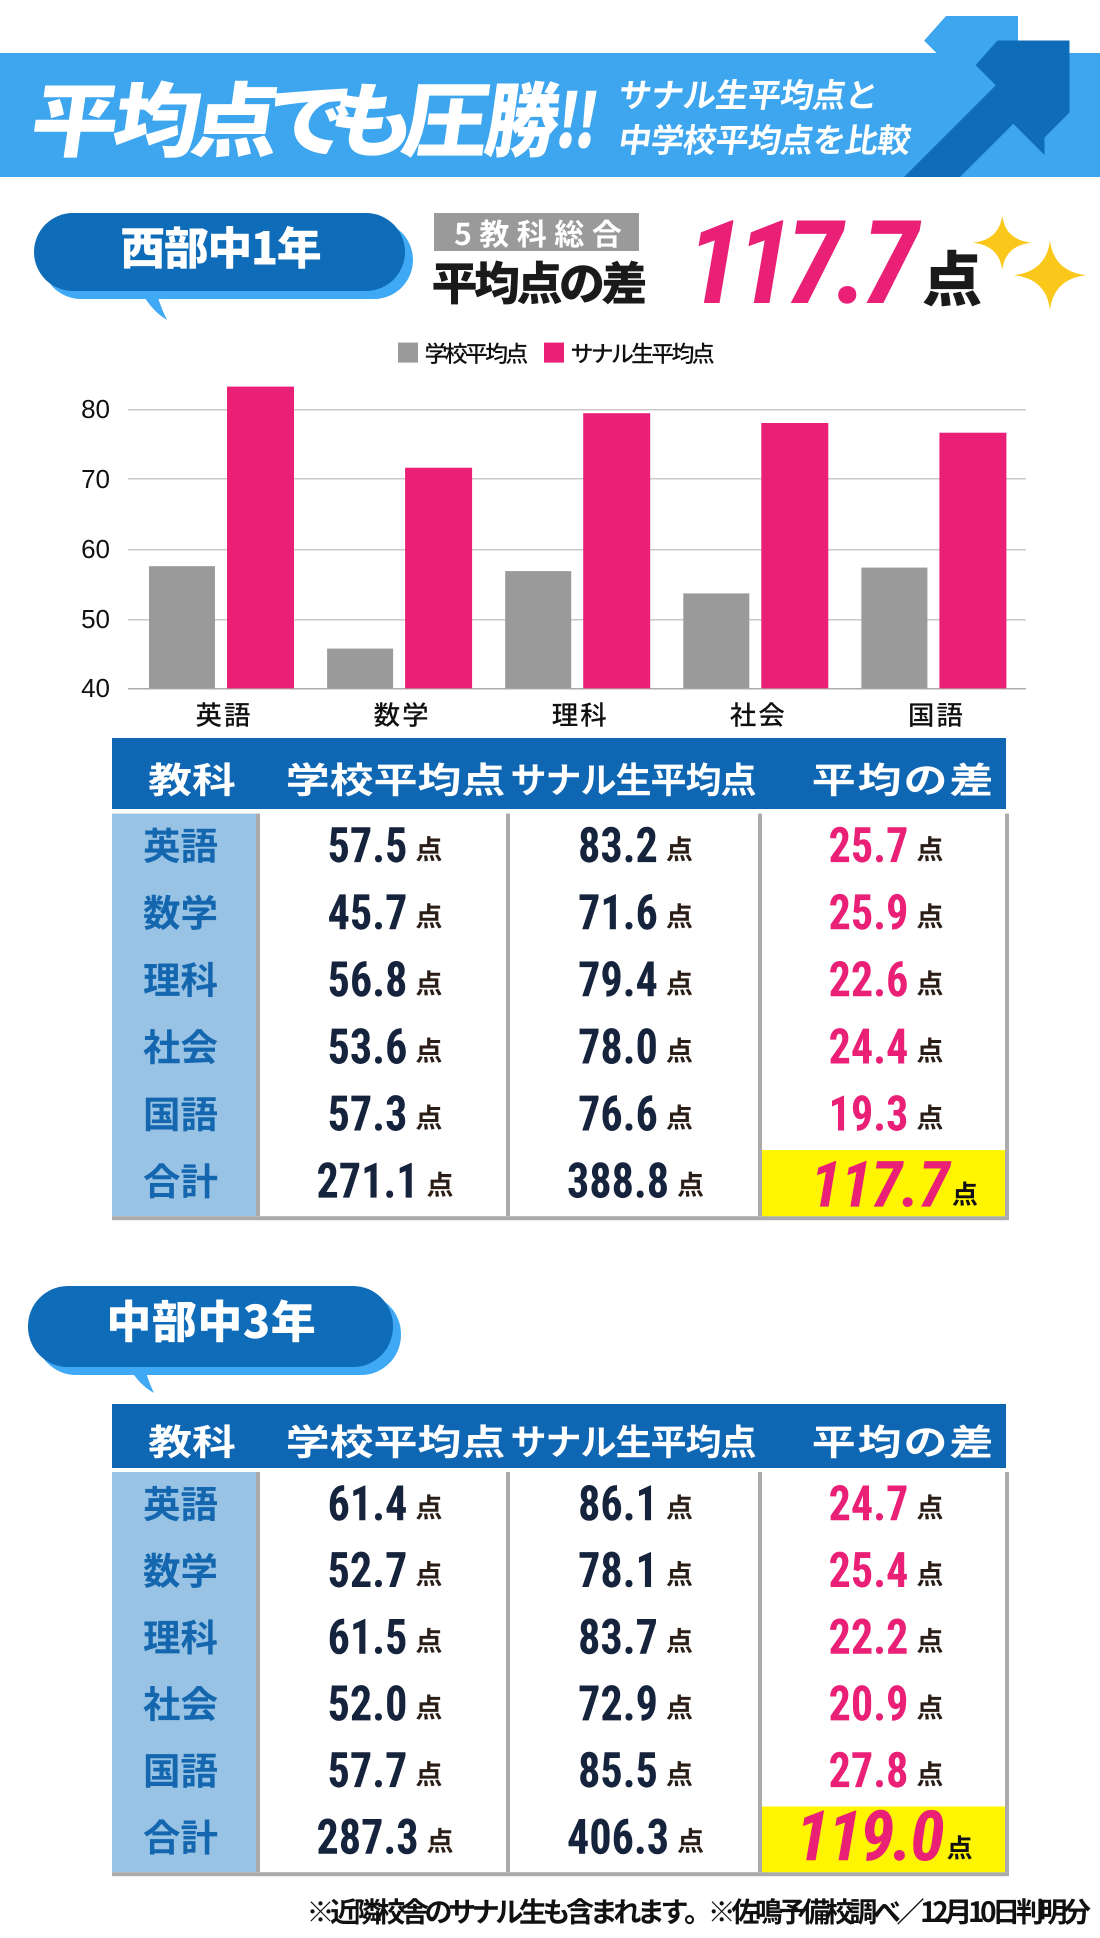 This screenshot has width=1100, height=1938. I want to click on svg-text: 60, so click(95, 549).